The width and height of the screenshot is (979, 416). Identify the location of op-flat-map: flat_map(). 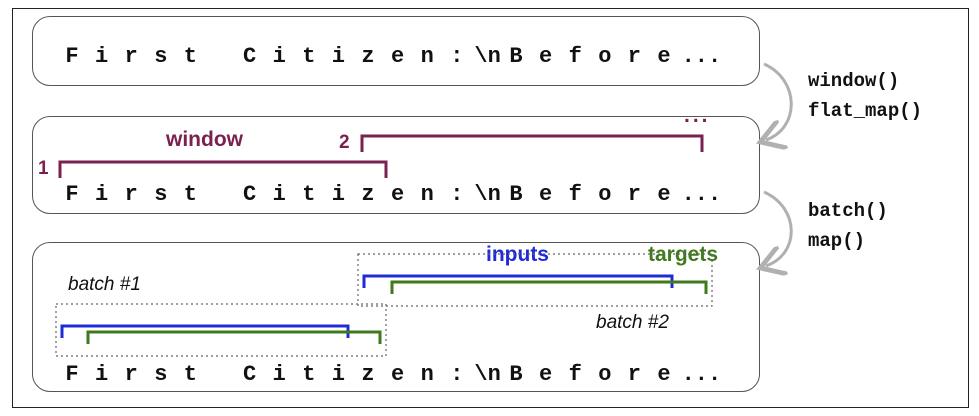
(865, 111).